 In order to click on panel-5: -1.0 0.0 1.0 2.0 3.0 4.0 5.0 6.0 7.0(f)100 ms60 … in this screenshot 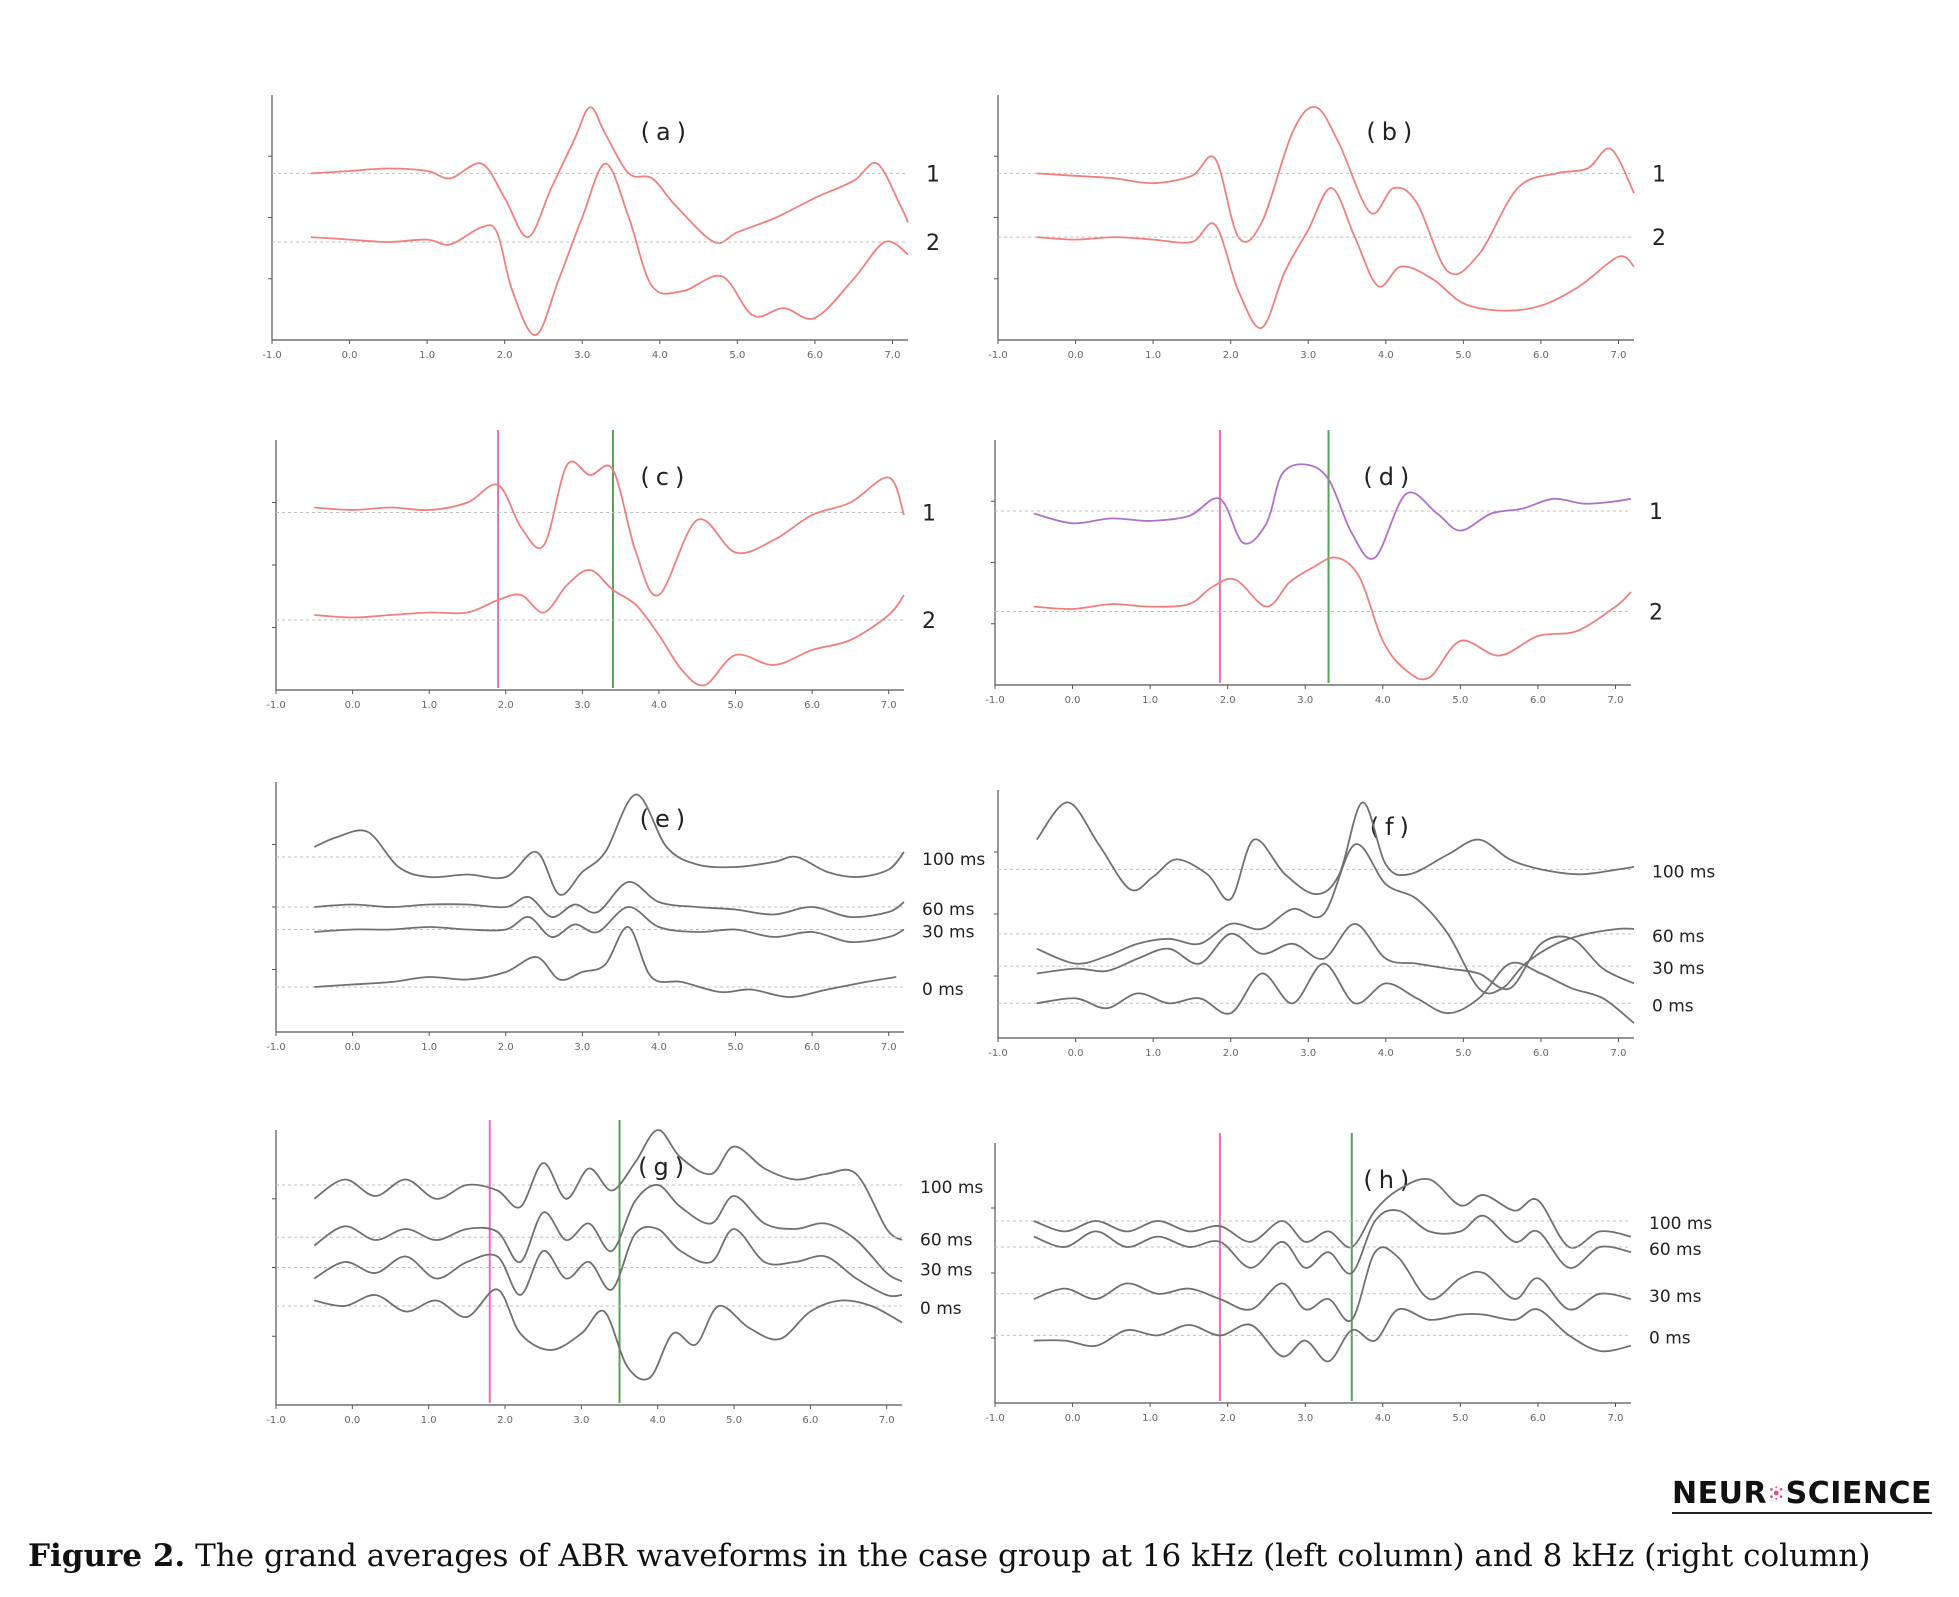, I will do `click(1351, 924)`.